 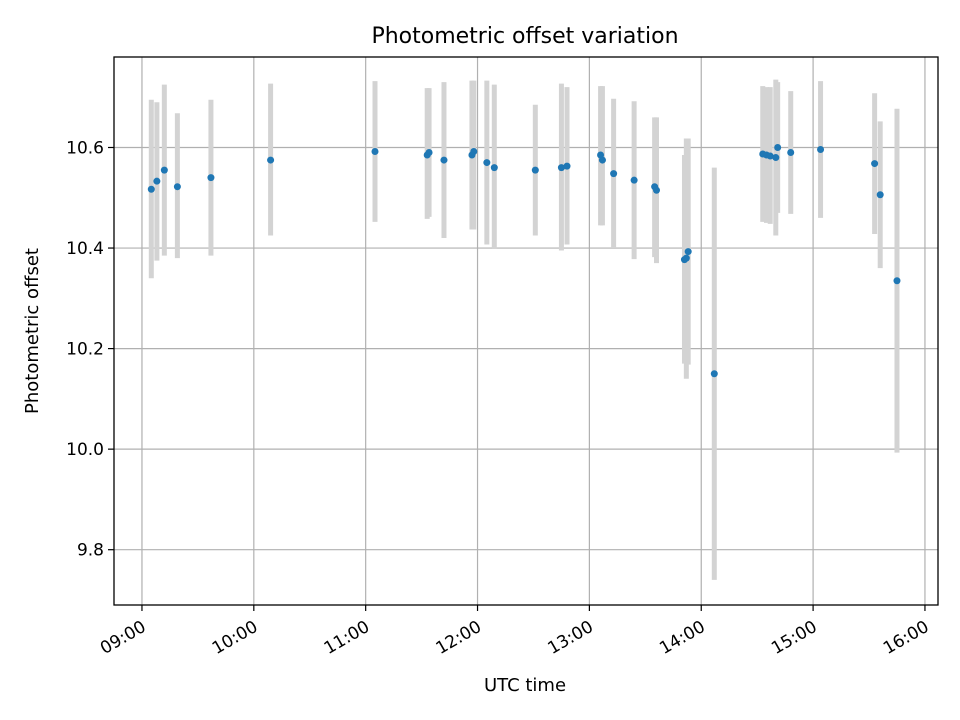 I want to click on x-axis-label: UTC time, so click(x=525, y=685).